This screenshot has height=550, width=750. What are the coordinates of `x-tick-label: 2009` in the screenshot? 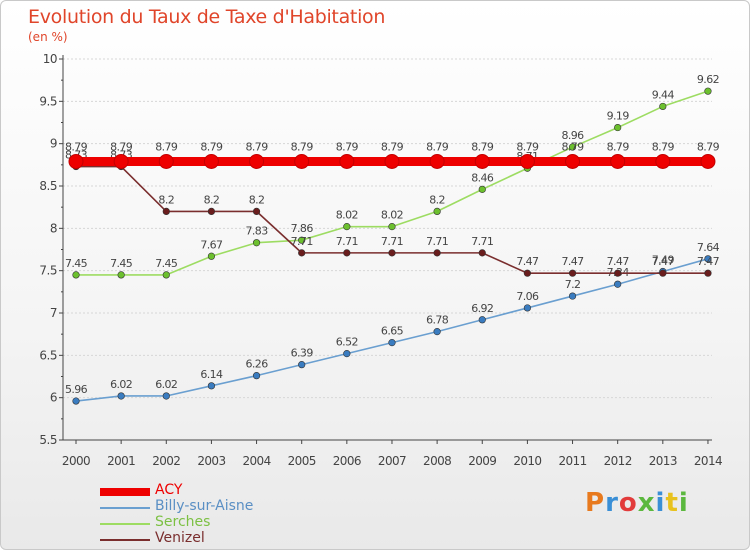 It's located at (482, 461).